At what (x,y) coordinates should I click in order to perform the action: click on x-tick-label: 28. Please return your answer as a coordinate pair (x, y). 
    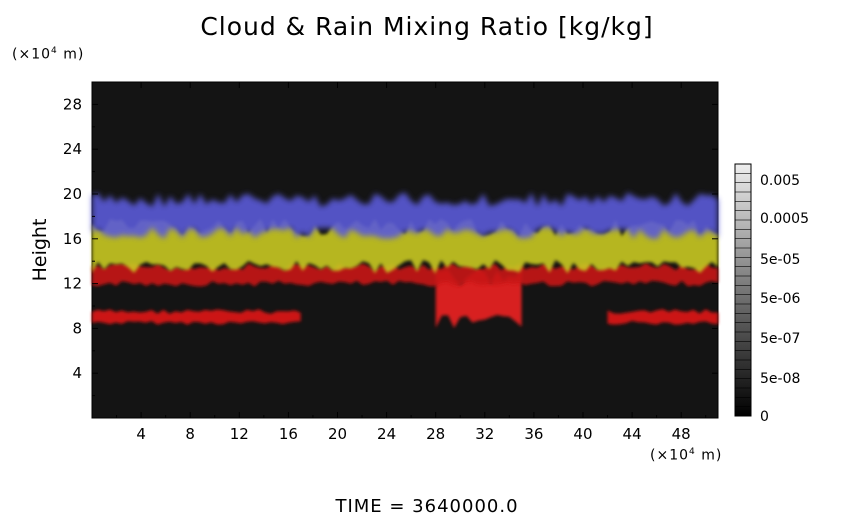
    Looking at the image, I should click on (435, 434).